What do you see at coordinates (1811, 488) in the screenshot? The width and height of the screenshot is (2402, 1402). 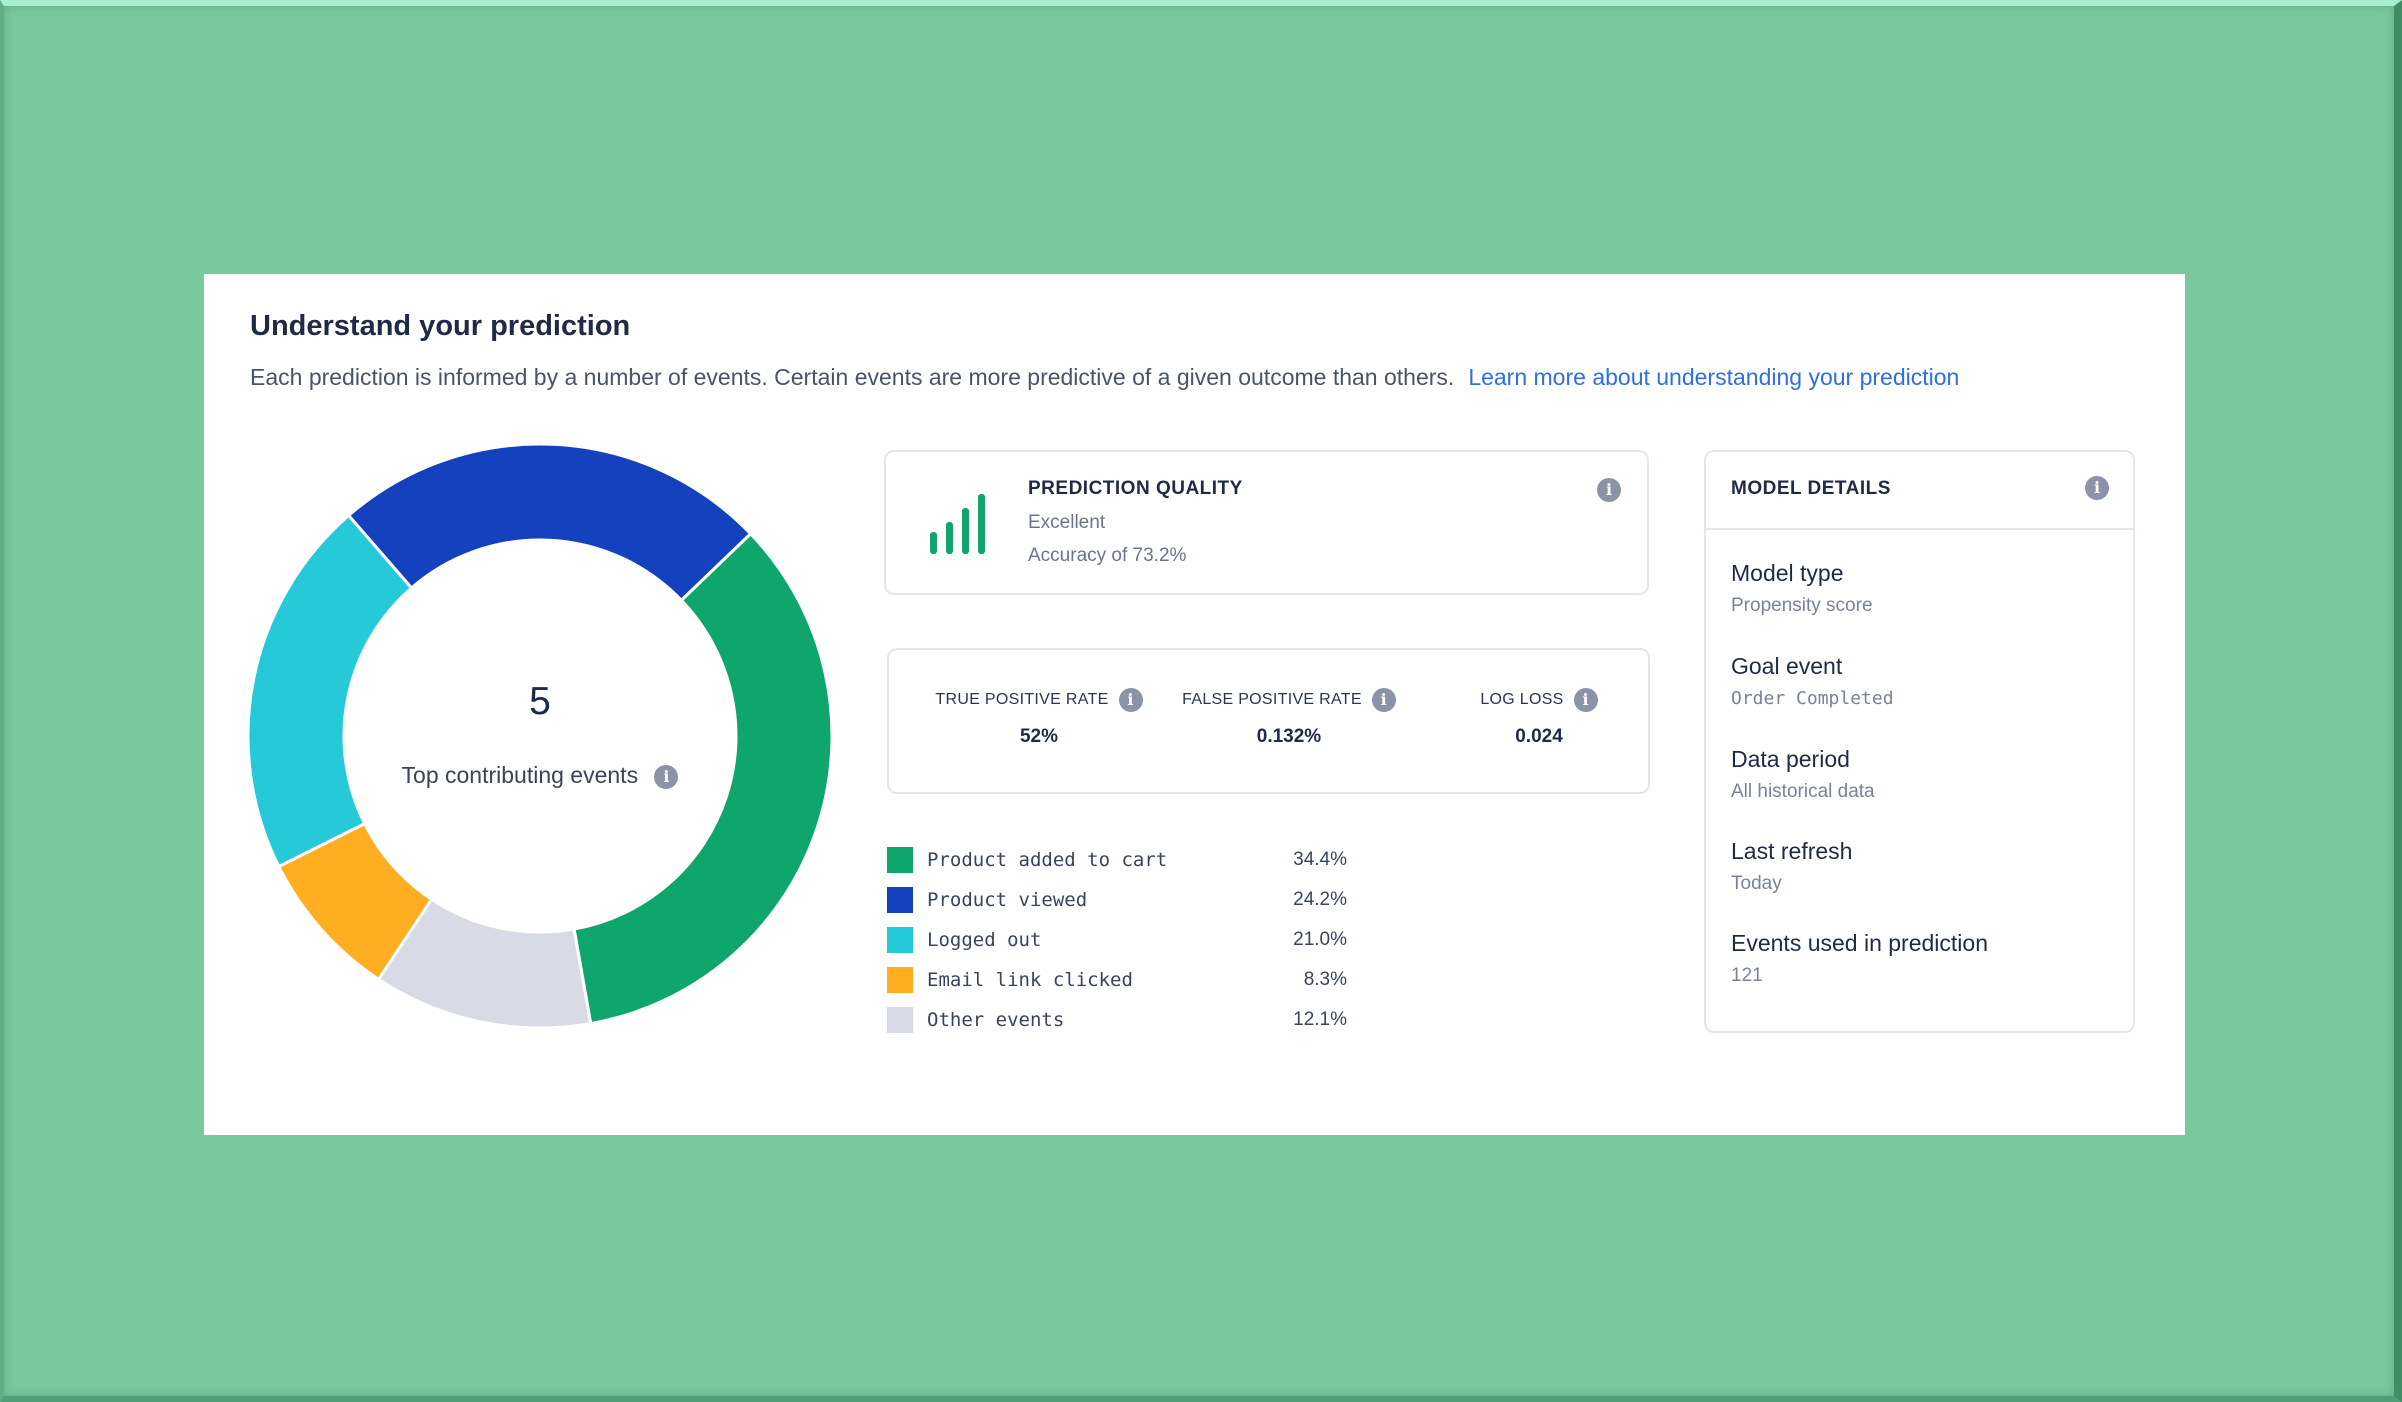 I see `model-details-heading: MODEL DETAILS` at bounding box center [1811, 488].